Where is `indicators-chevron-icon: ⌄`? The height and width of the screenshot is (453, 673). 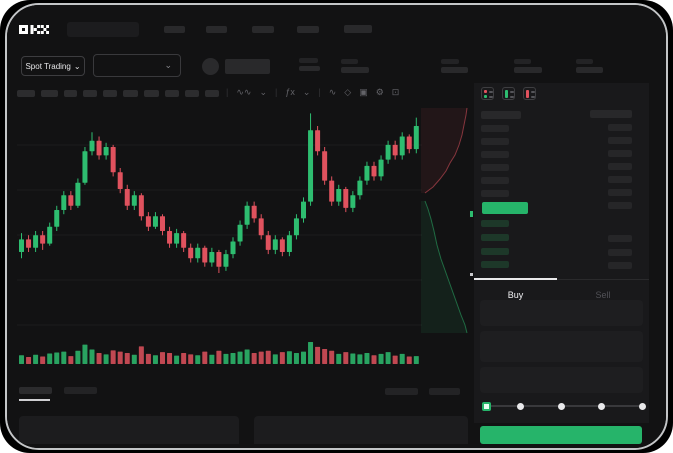
indicators-chevron-icon: ⌄ is located at coordinates (306, 92).